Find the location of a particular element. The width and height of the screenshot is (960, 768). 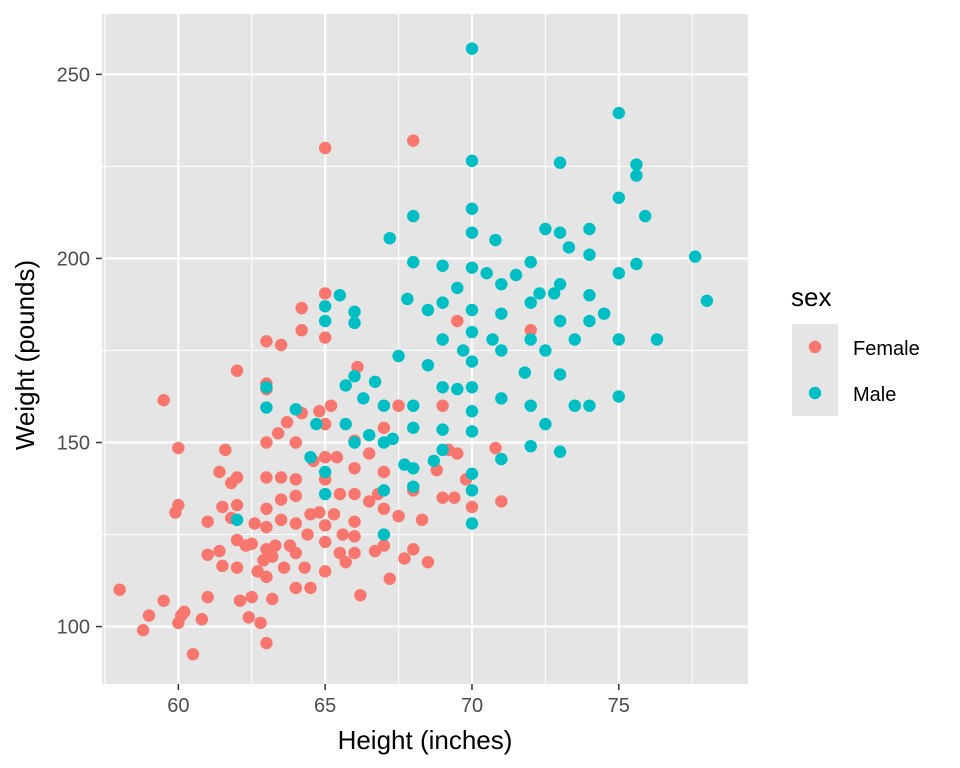

y-tick-label-1: 150 is located at coordinates (73, 444).